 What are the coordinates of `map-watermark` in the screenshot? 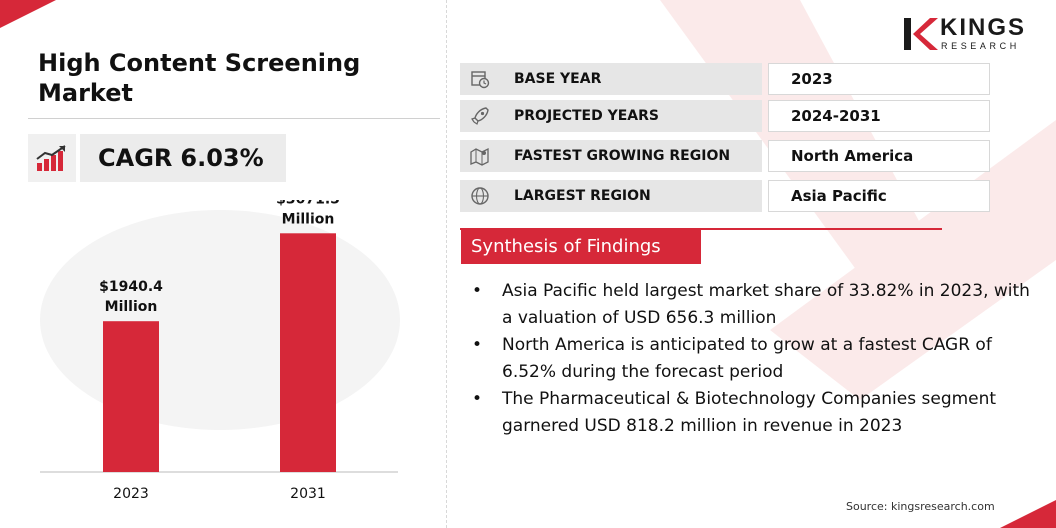 It's located at (220, 320).